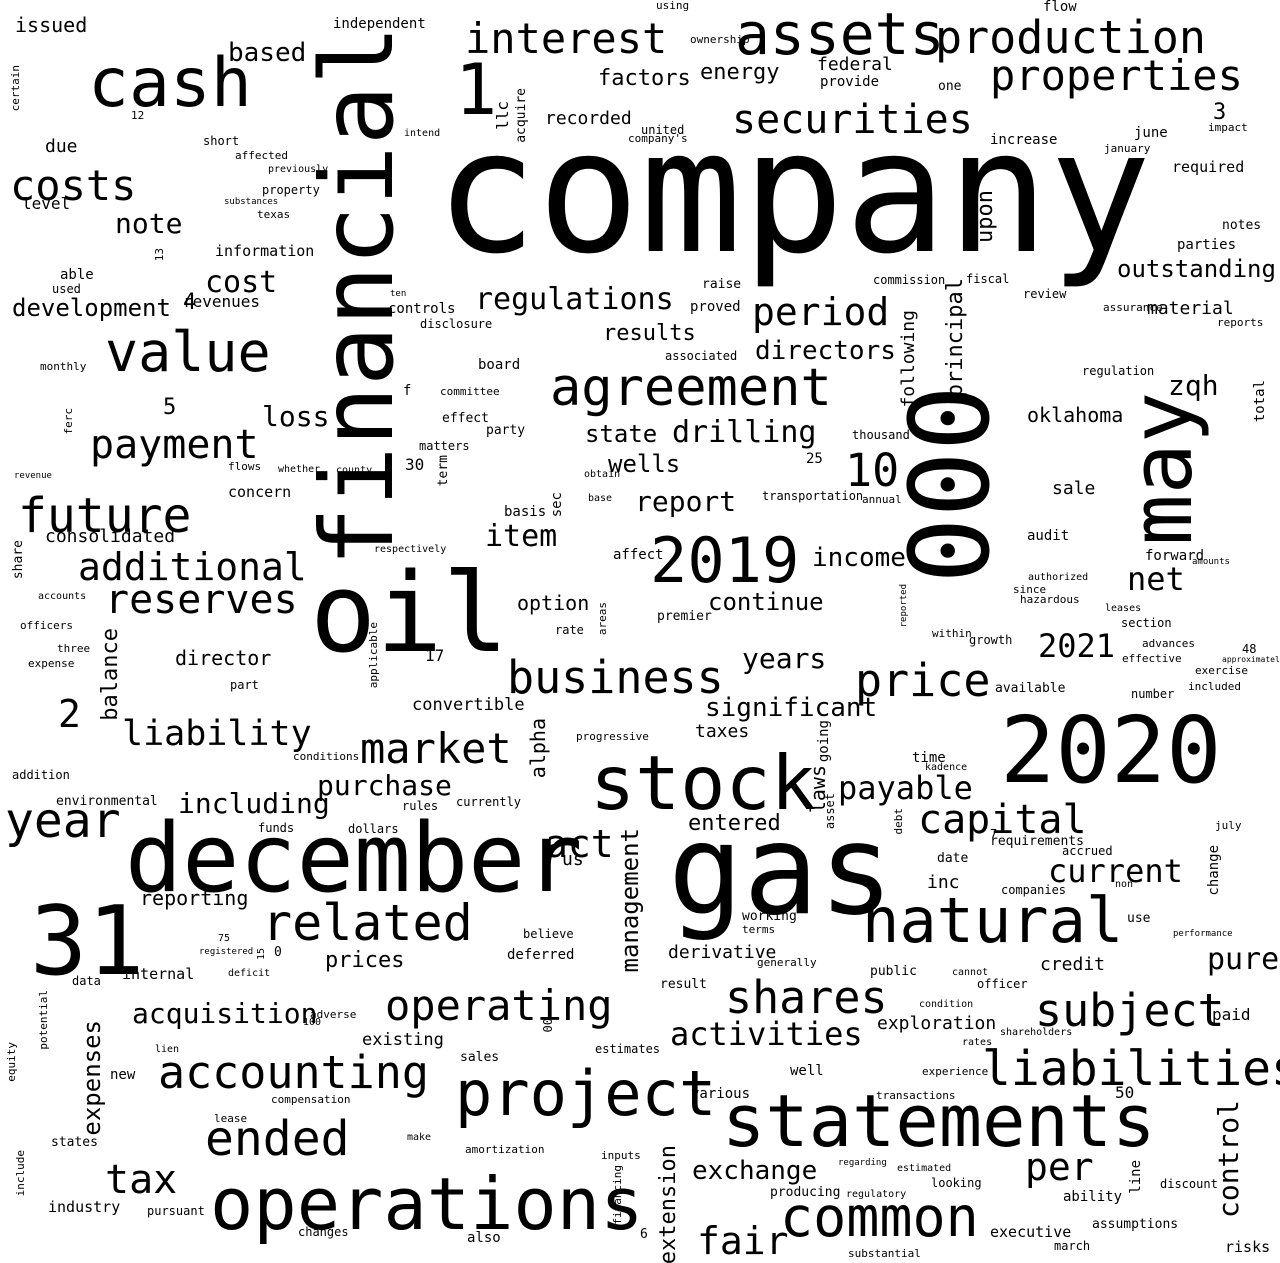 This screenshot has height=1263, width=1280. I want to click on cloud-word: revenue, so click(33, 476).